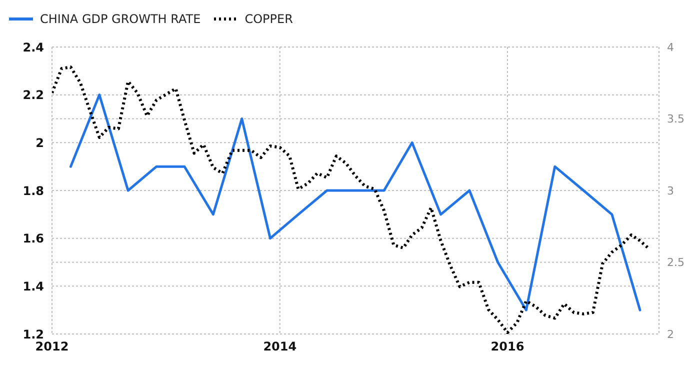 This screenshot has width=693, height=366. Describe the element at coordinates (675, 263) in the screenshot. I see `y2-tick-label: 2.5` at that location.